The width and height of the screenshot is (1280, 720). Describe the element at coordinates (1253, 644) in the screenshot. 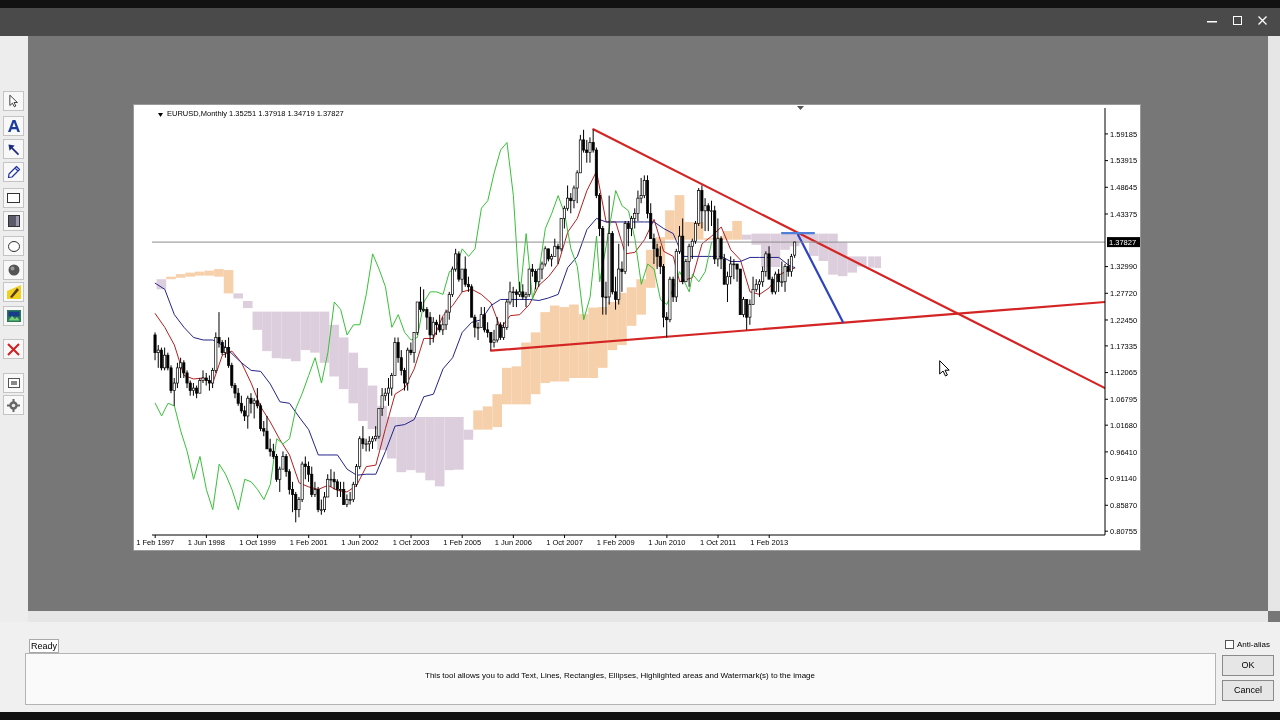

I see `text: Anti-alias` at that location.